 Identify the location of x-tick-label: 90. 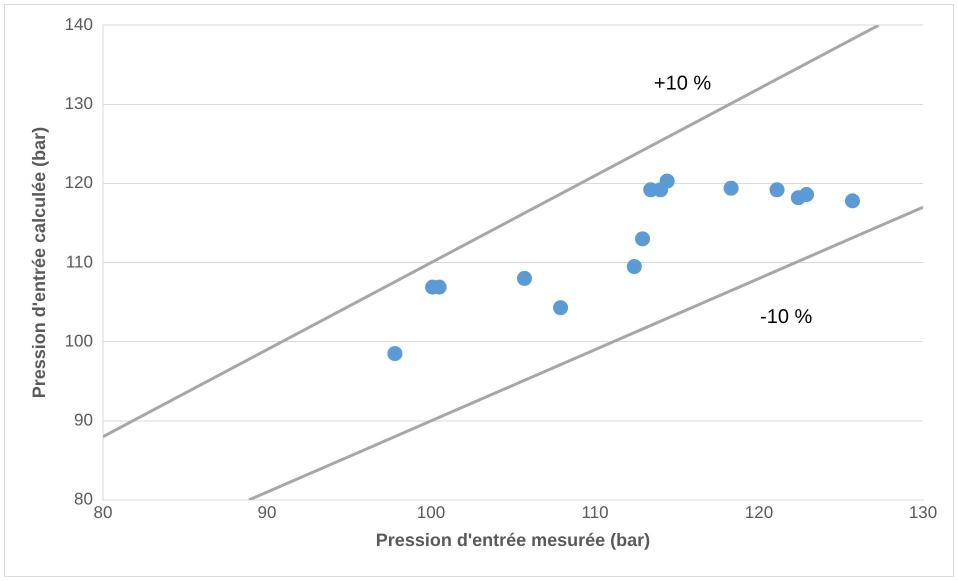
(267, 512).